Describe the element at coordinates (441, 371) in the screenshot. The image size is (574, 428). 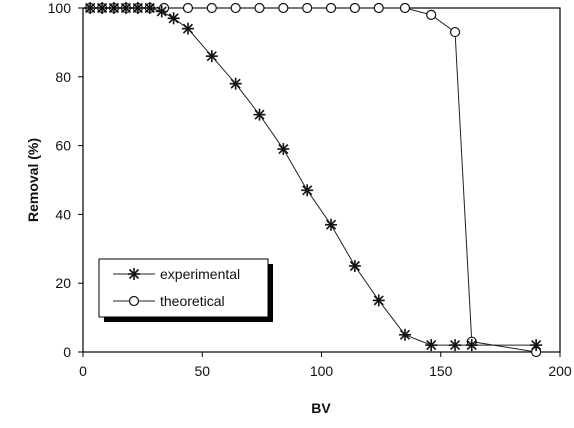
I see `x-tick-label: 150` at that location.